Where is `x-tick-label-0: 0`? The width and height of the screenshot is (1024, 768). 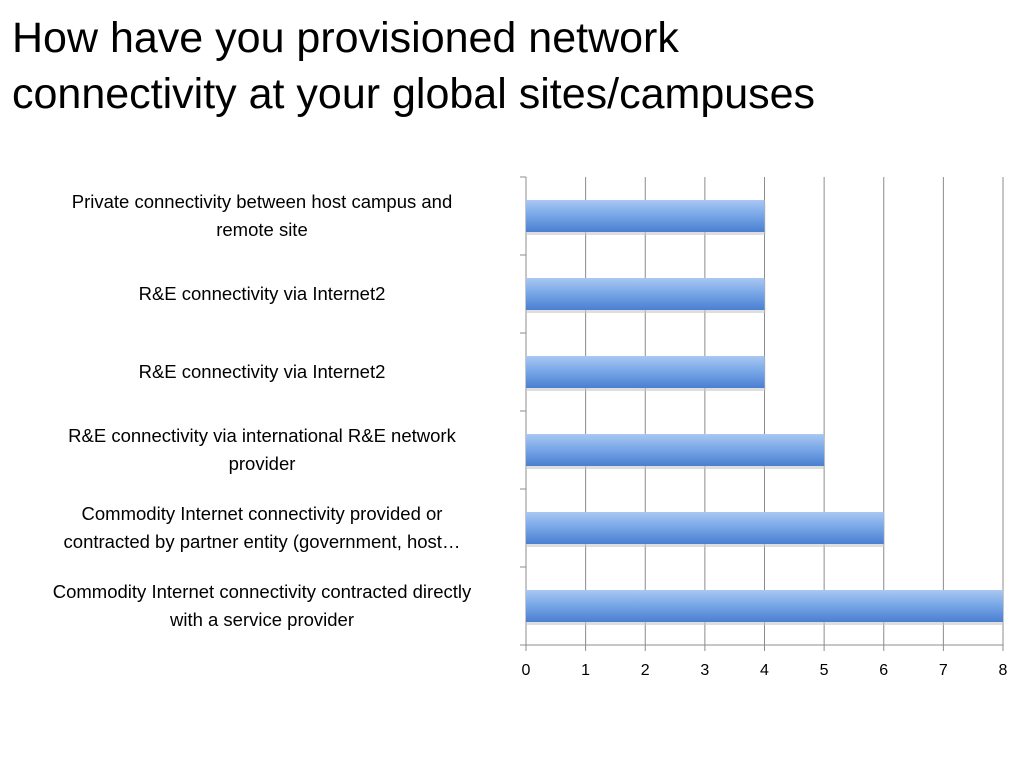 x-tick-label-0: 0 is located at coordinates (526, 670).